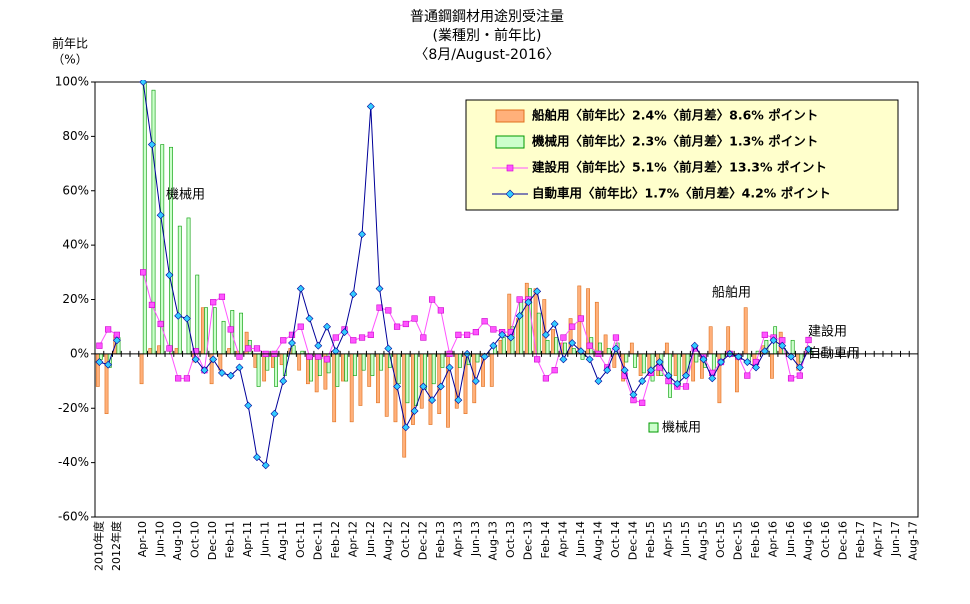  Describe the element at coordinates (75, 299) in the screenshot. I see `y-tick-label: 20%` at that location.